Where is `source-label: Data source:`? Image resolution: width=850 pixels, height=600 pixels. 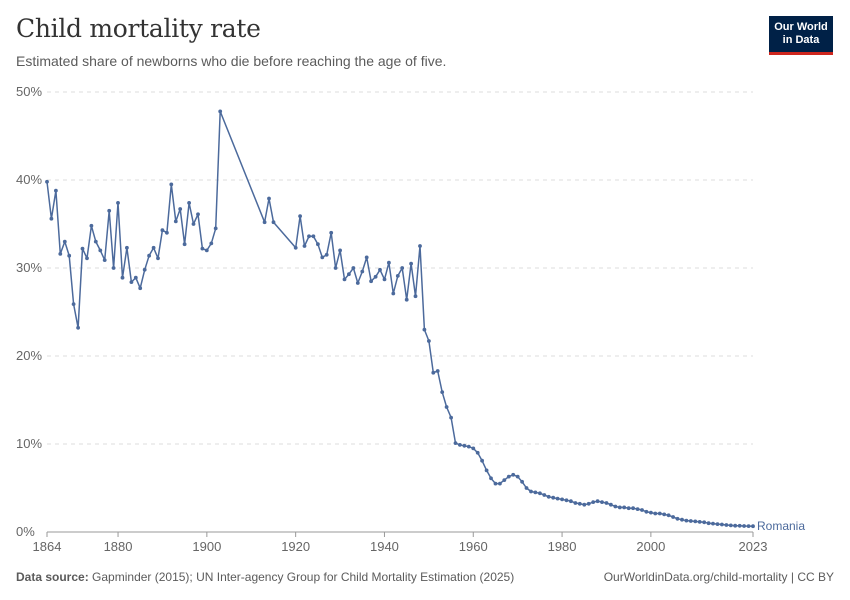
source-label: Data source: is located at coordinates (52, 577).